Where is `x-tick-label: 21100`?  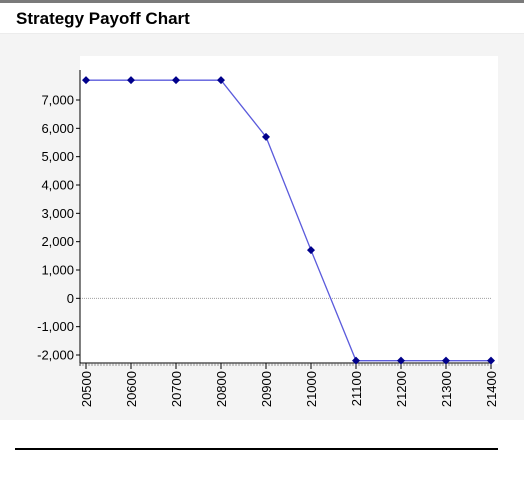 x-tick-label: 21100 is located at coordinates (356, 388).